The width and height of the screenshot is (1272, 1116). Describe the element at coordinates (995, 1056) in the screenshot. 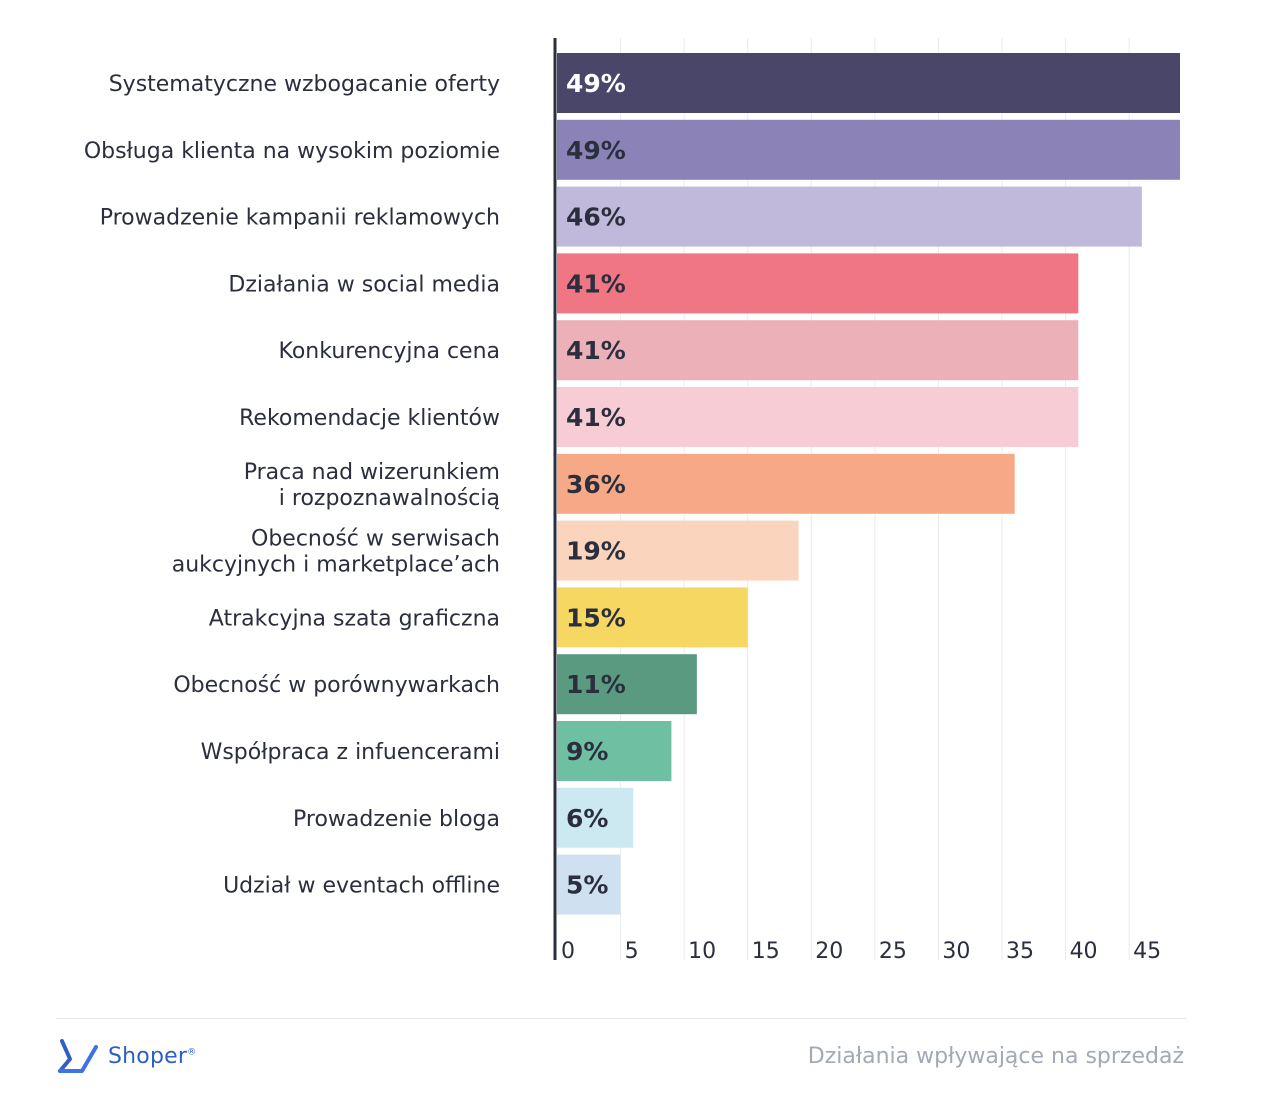

I see `chart-caption: Działania wpływające na sprzedaż` at that location.